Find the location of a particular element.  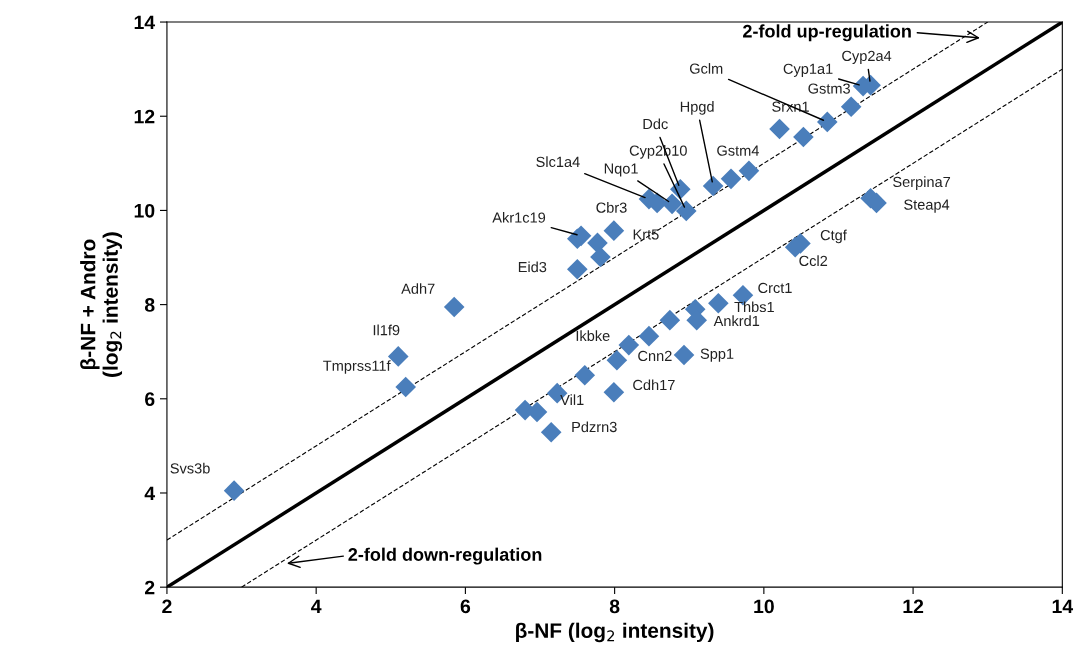

annotation: Tmprss11f is located at coordinates (357, 367).